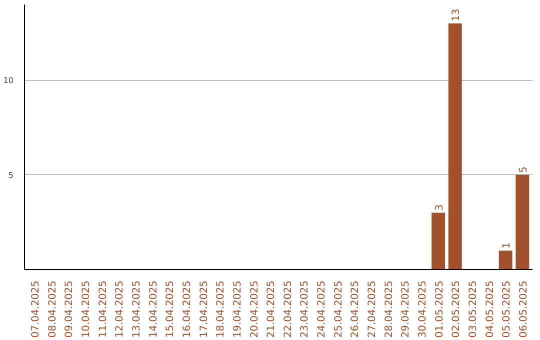 The height and width of the screenshot is (340, 540). What do you see at coordinates (154, 309) in the screenshot?
I see `x-tick-label: 14.04.2025` at bounding box center [154, 309].